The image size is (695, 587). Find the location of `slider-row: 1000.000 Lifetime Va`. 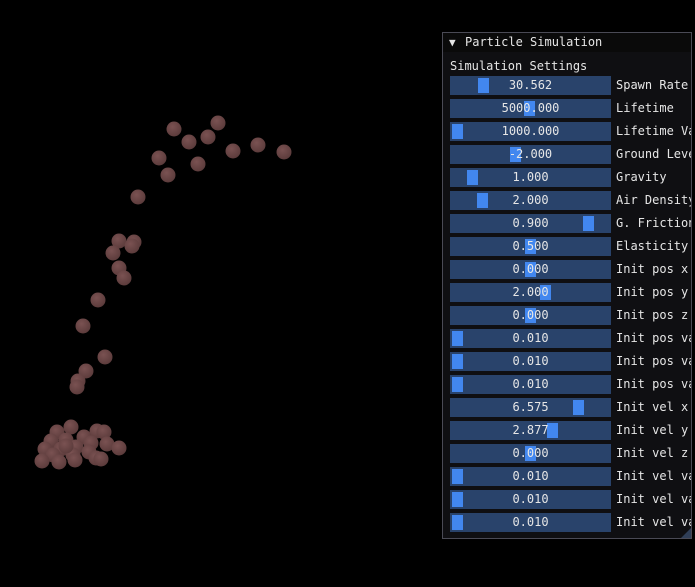

slider-row: 1000.000 Lifetime Va is located at coordinates (570, 133).